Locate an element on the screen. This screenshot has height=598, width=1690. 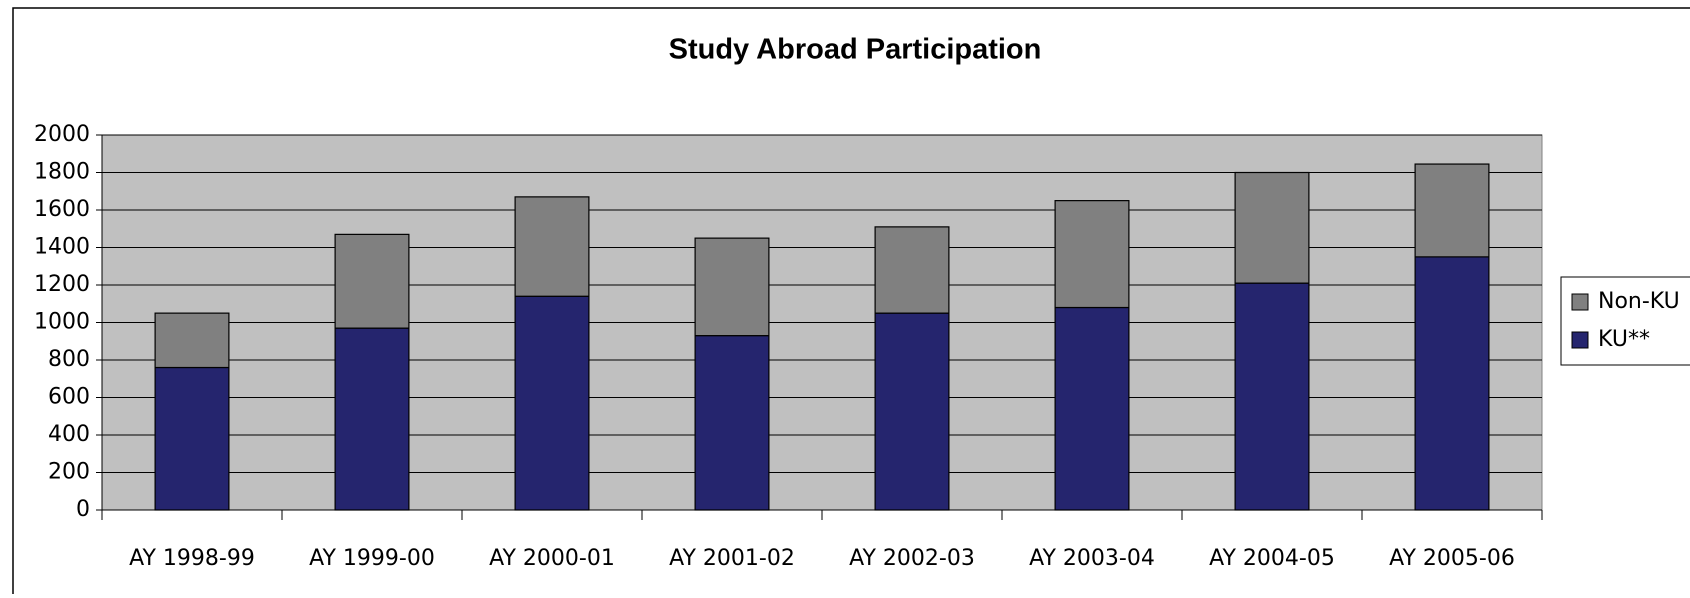
legend-label: Non-KU is located at coordinates (1639, 301).